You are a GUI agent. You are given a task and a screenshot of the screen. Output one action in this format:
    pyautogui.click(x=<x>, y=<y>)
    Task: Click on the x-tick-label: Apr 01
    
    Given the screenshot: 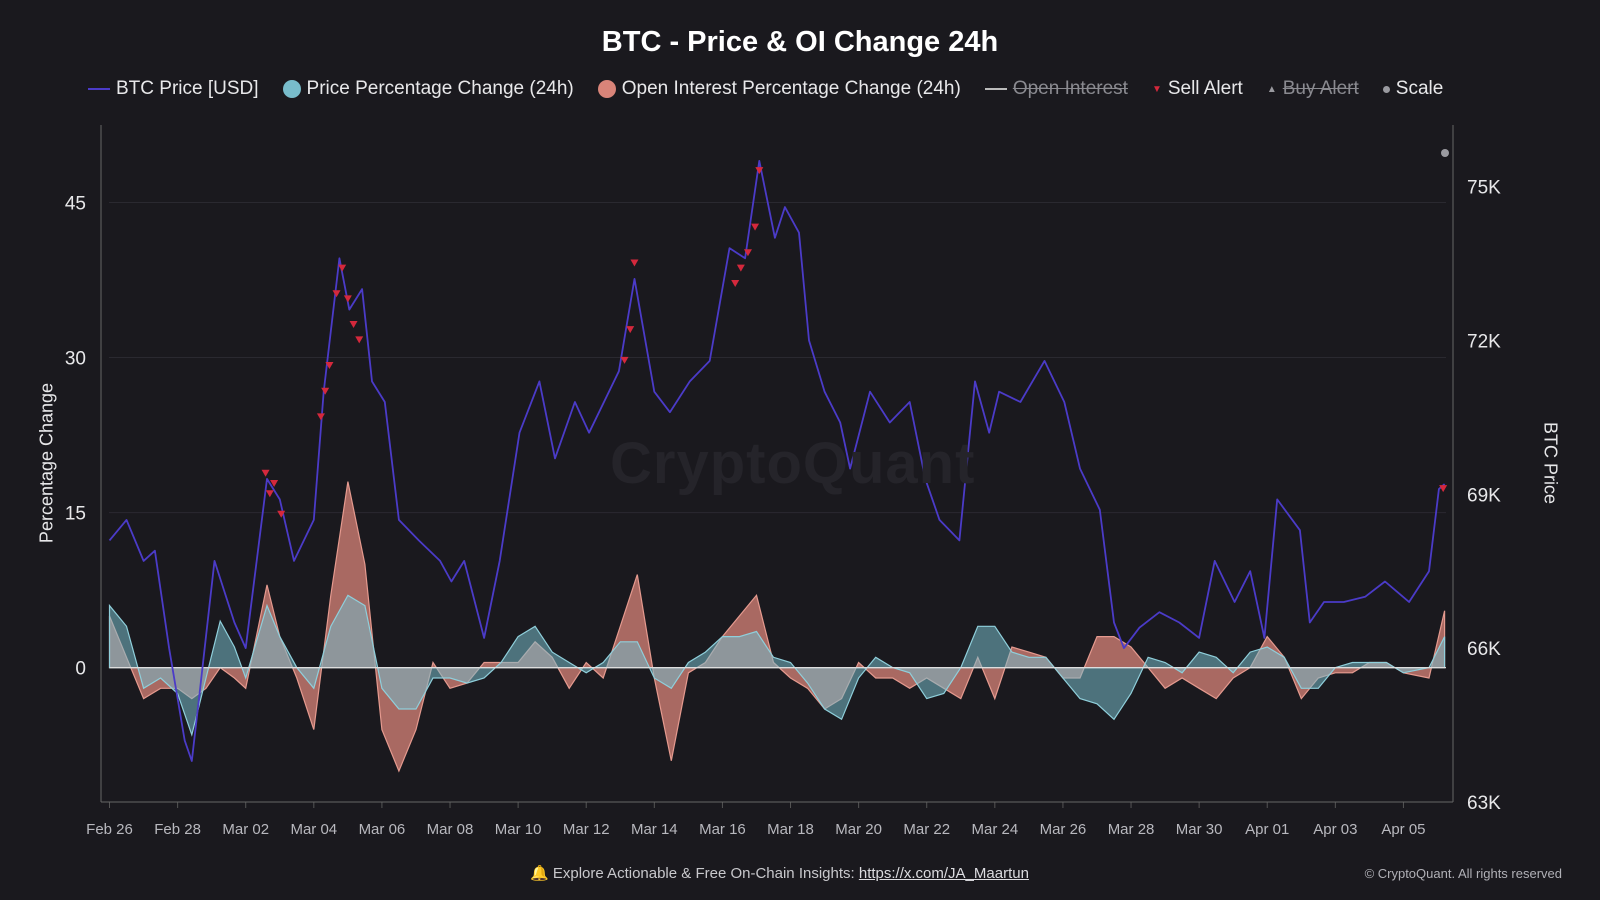 What is the action you would take?
    pyautogui.click(x=1267, y=829)
    